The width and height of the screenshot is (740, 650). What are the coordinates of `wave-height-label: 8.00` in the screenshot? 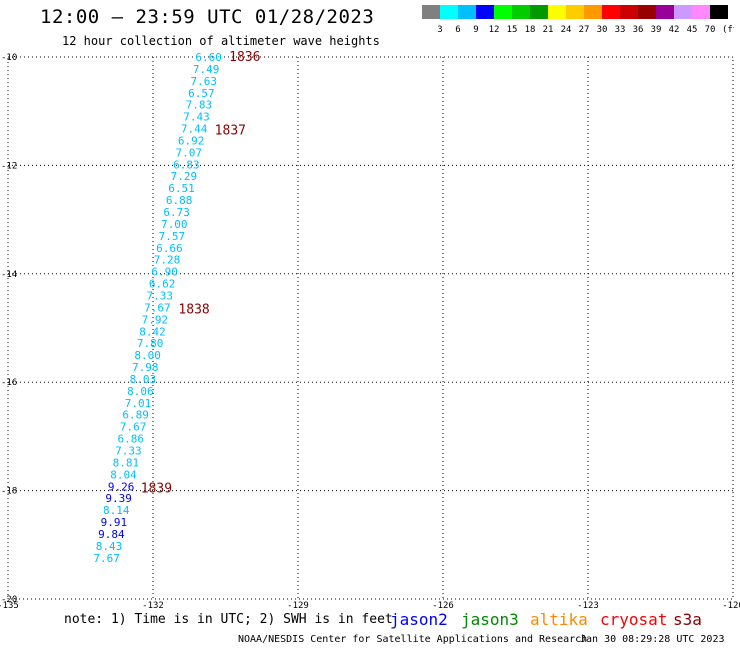 It's located at (147, 355).